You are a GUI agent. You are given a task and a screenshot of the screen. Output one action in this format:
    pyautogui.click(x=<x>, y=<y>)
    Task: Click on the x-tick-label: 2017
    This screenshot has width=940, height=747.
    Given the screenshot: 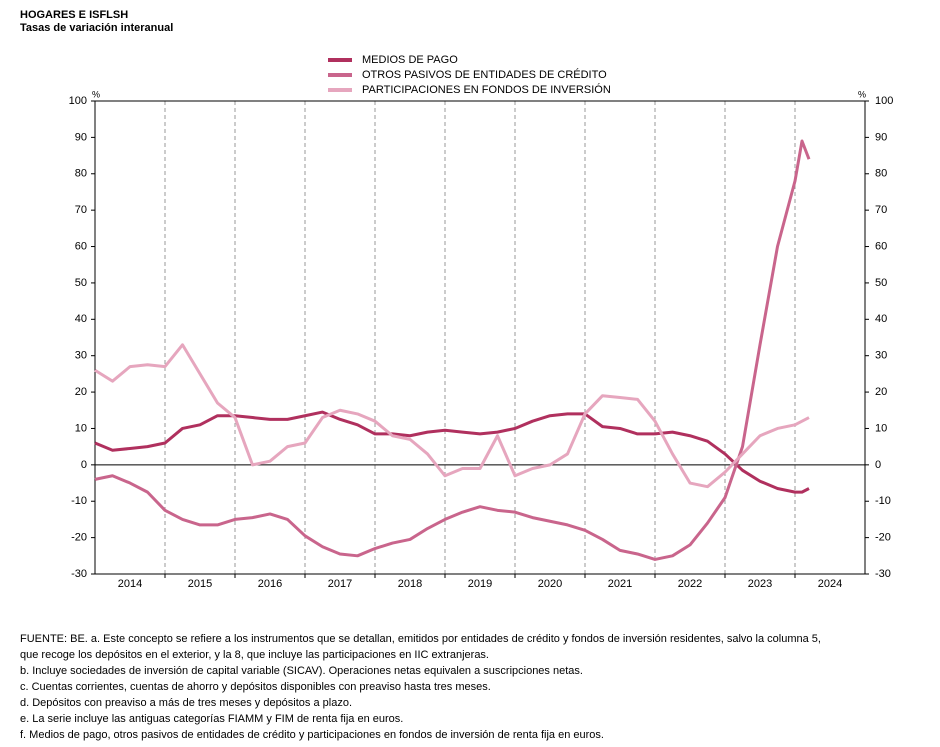 What is the action you would take?
    pyautogui.click(x=340, y=584)
    